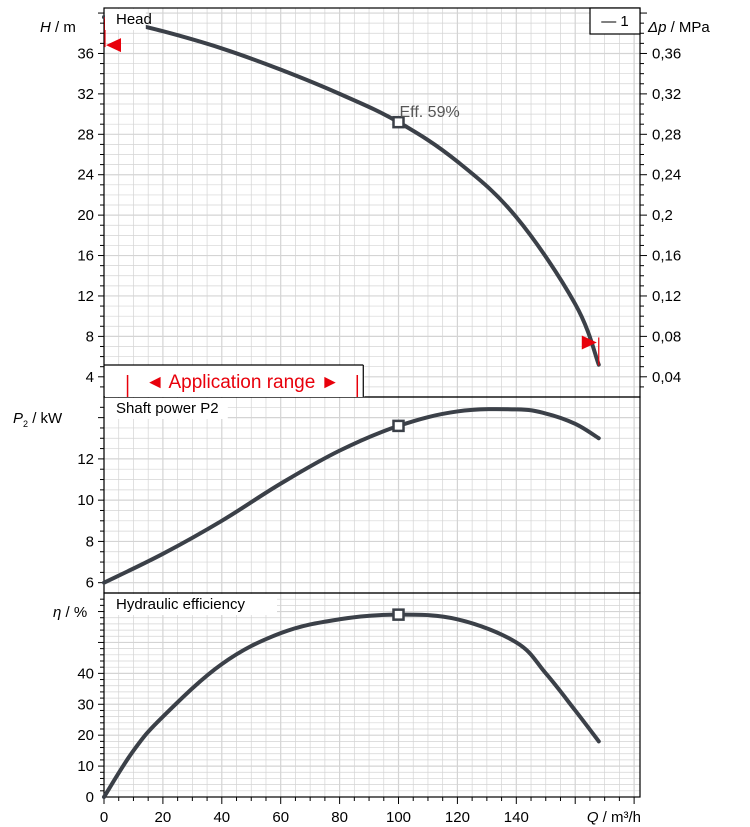 The image size is (750, 827). I want to click on eff-y-tick-label: 10, so click(85, 766).